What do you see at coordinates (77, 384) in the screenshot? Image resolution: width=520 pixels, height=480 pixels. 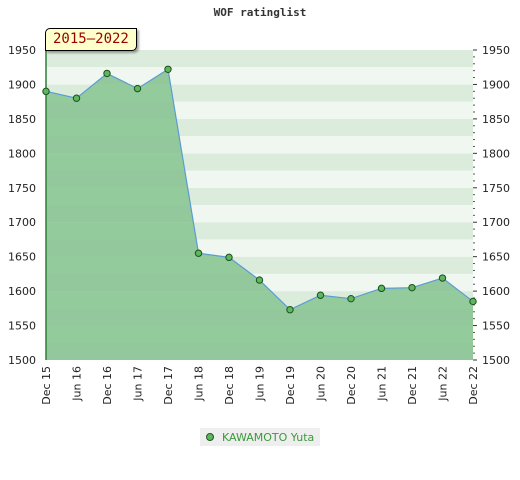 I see `x-tick-label: Jun 16` at bounding box center [77, 384].